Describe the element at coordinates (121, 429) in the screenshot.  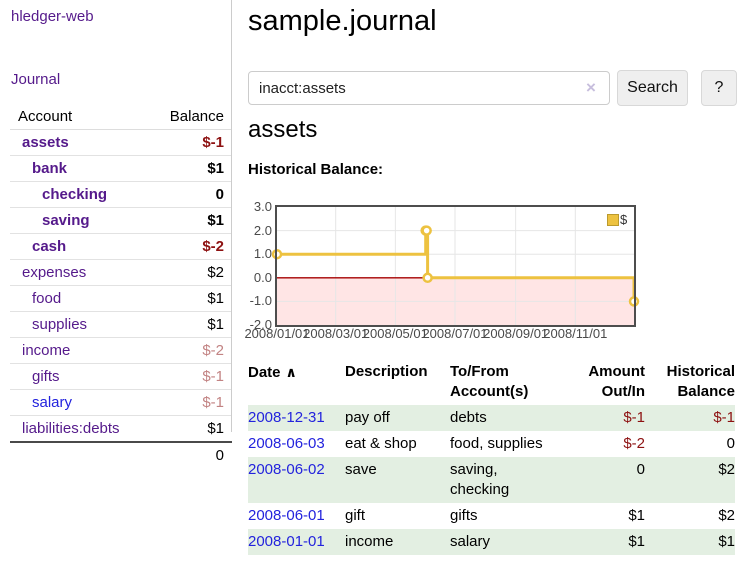
I see `account-row-liabilities-debts: liabilities:debts $1` at that location.